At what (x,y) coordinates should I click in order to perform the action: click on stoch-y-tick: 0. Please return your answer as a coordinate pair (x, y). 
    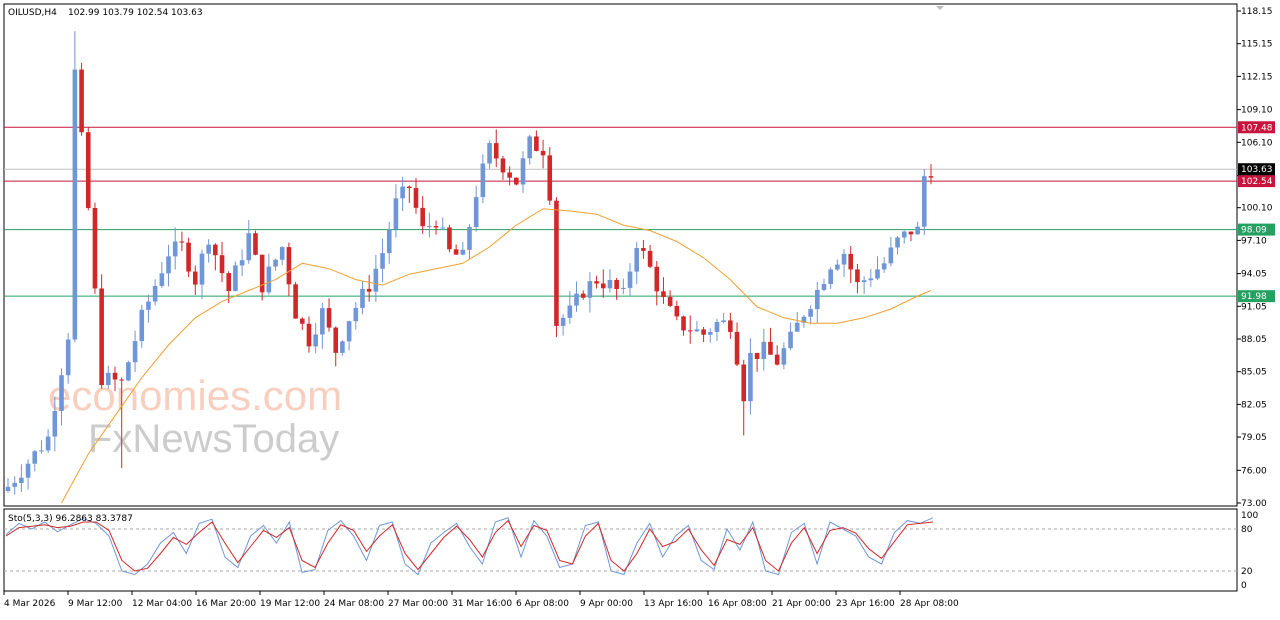
    Looking at the image, I should click on (1244, 586).